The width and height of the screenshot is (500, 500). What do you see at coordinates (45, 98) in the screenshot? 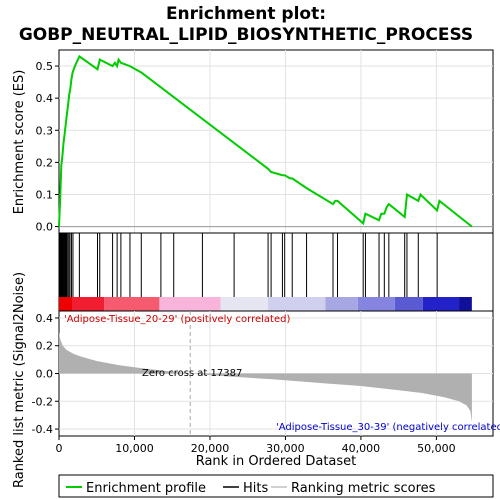
I see `es-y-tick-label: 0.4` at bounding box center [45, 98].